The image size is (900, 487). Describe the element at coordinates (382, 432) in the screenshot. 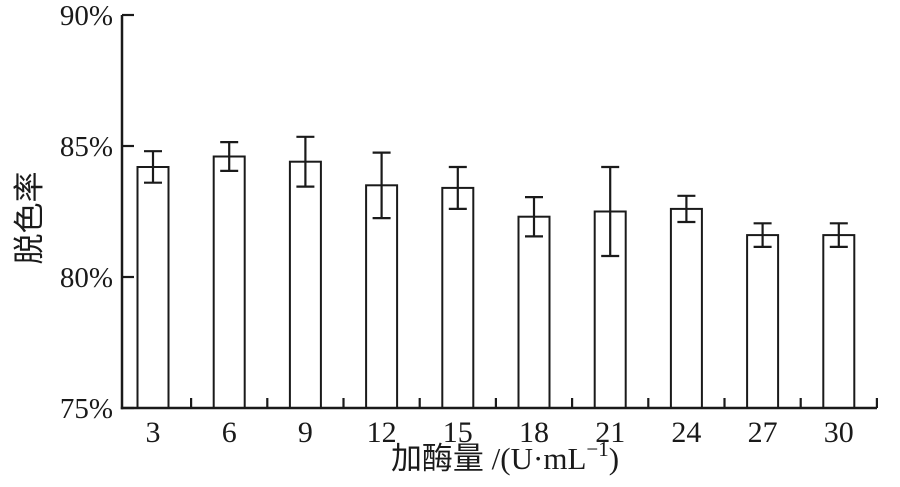

I see `x-tick-label-12: 12` at that location.